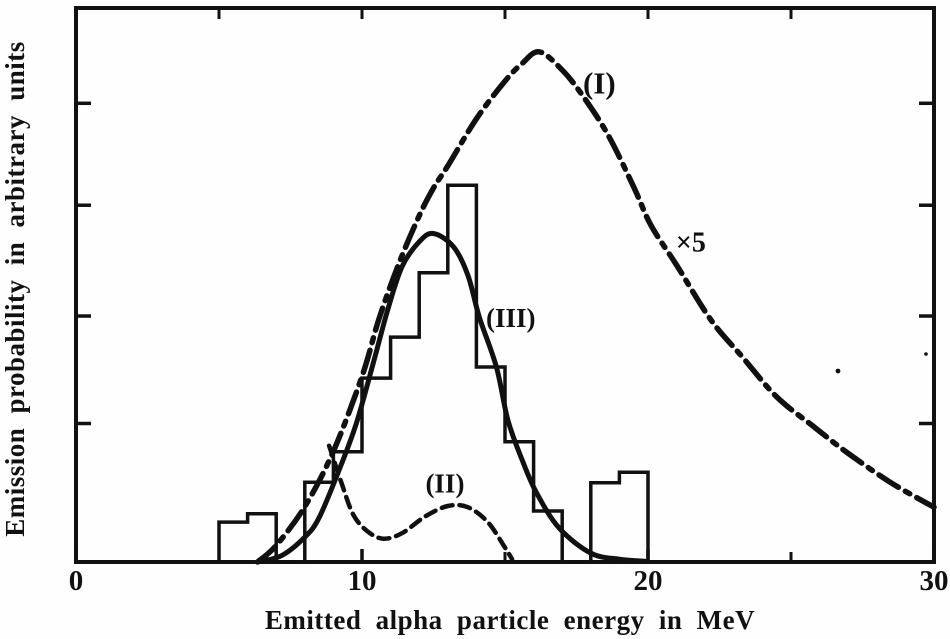  I want to click on x-tick-label: 30, so click(934, 581).